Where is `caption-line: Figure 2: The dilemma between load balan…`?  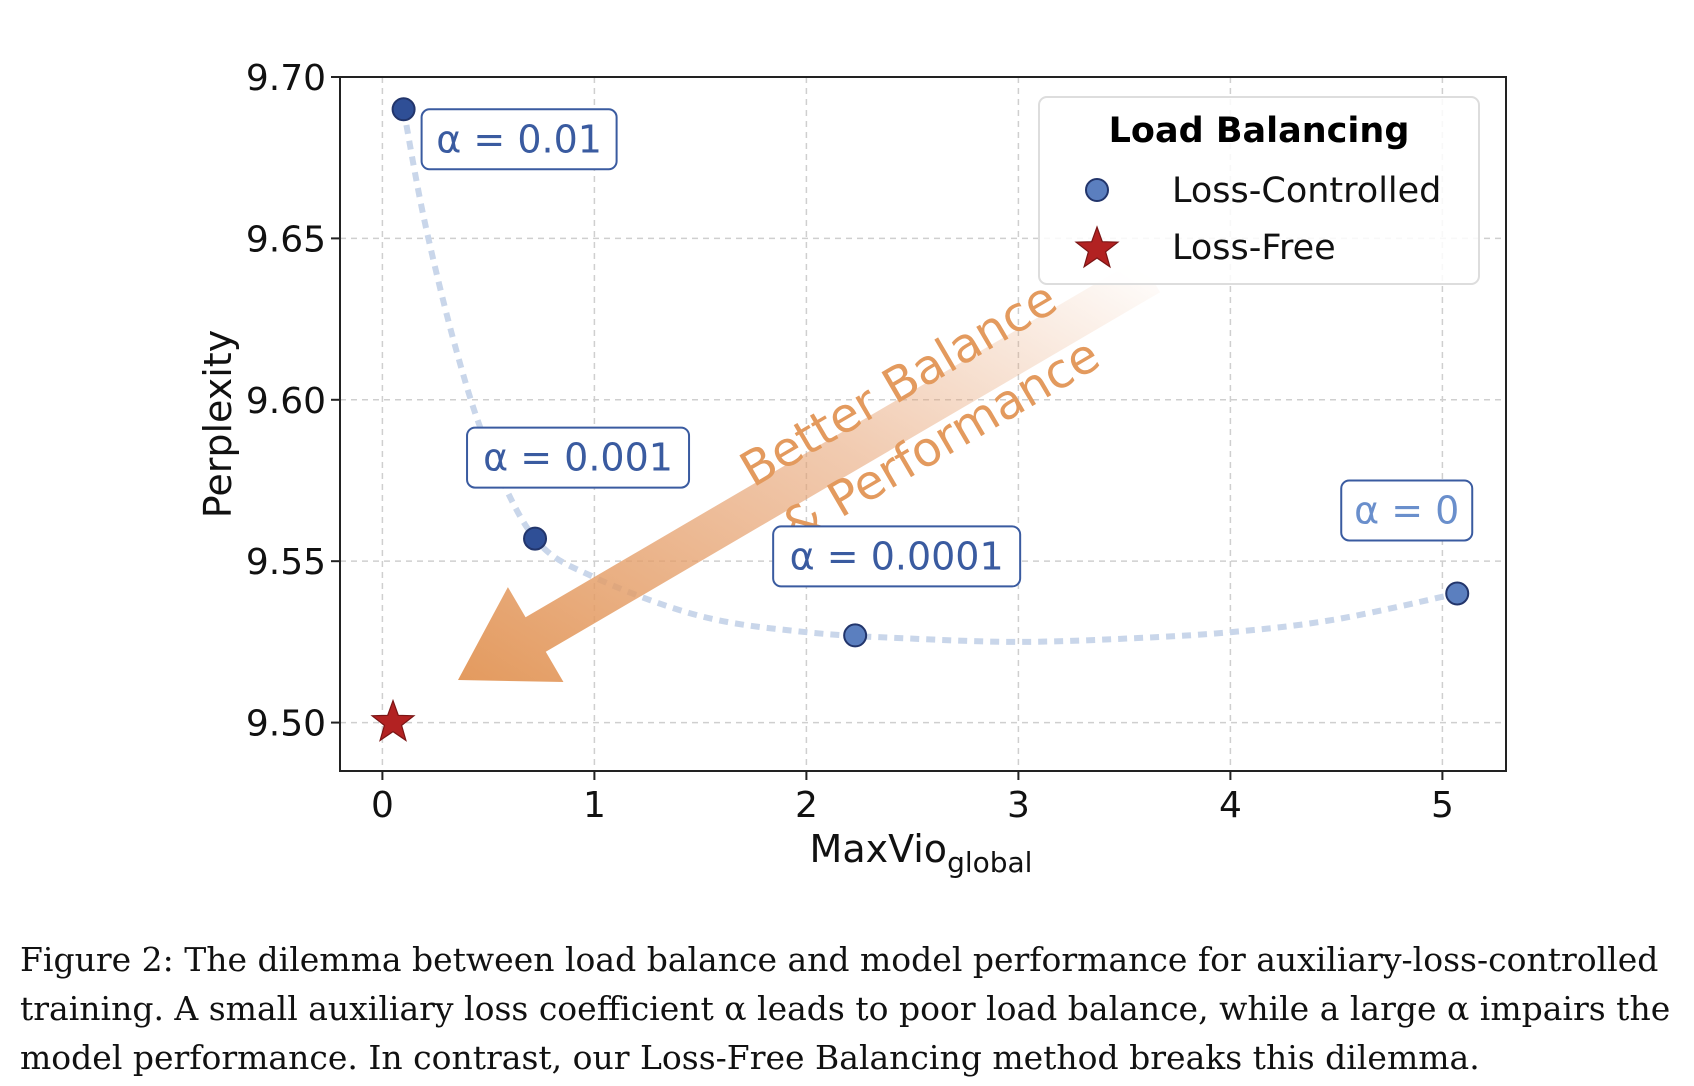
caption-line: Figure 2: The dilemma between load balan… is located at coordinates (839, 959).